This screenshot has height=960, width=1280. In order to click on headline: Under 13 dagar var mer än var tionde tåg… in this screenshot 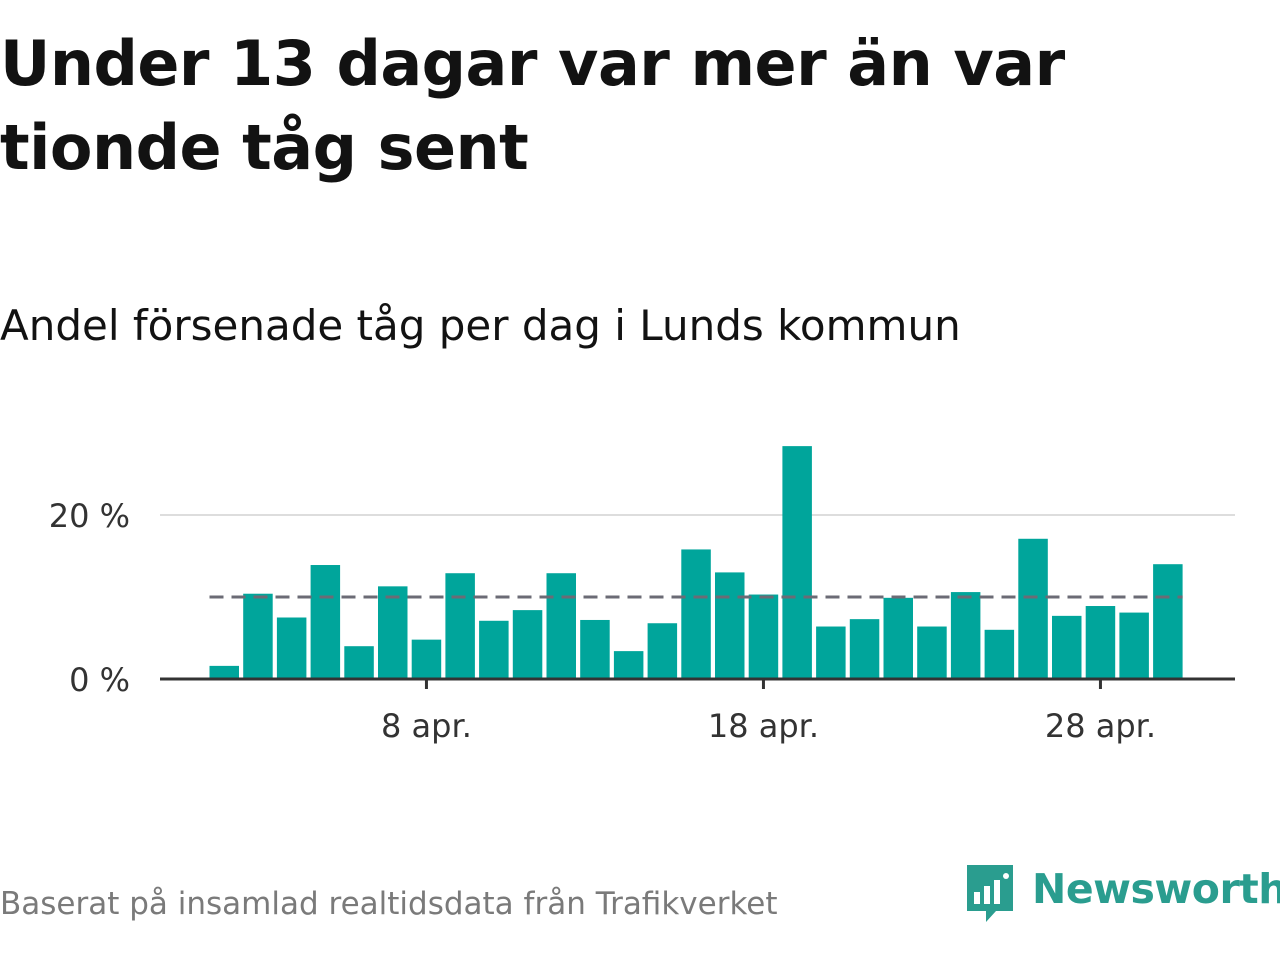, I will do `click(532, 105)`.